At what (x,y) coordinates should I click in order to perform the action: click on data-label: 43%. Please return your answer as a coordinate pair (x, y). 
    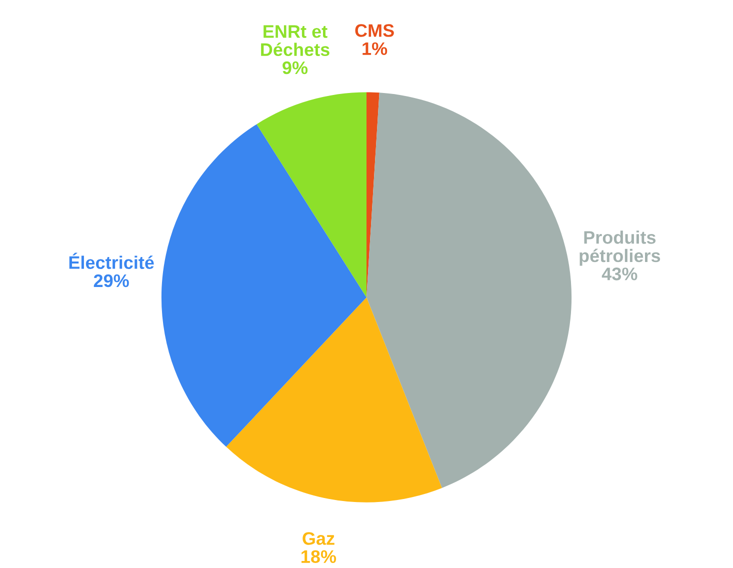
    Looking at the image, I should click on (620, 274).